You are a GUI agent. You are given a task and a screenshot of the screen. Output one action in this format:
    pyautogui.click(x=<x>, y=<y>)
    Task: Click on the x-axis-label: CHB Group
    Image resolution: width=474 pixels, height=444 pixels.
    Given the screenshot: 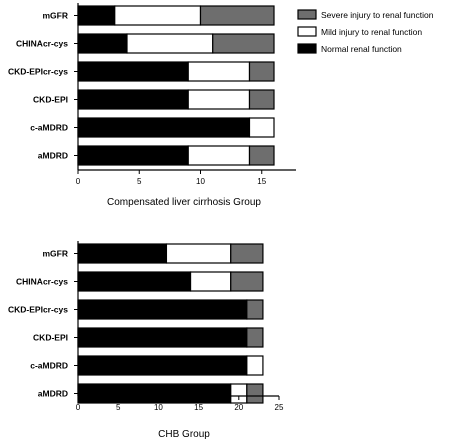 What is the action you would take?
    pyautogui.click(x=184, y=434)
    